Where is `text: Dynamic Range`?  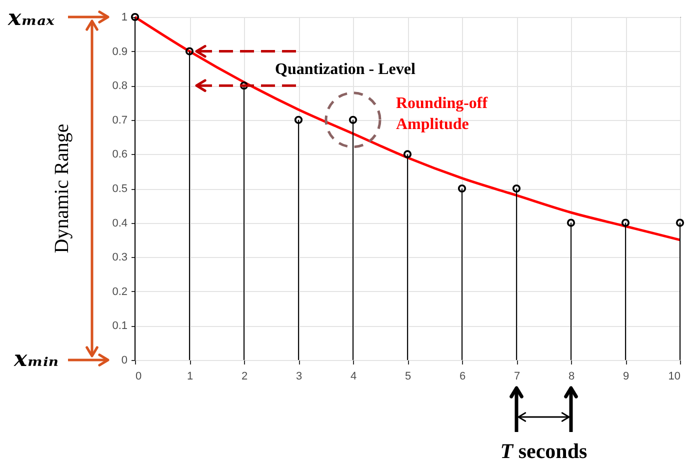
text: Dynamic Range is located at coordinates (62, 189).